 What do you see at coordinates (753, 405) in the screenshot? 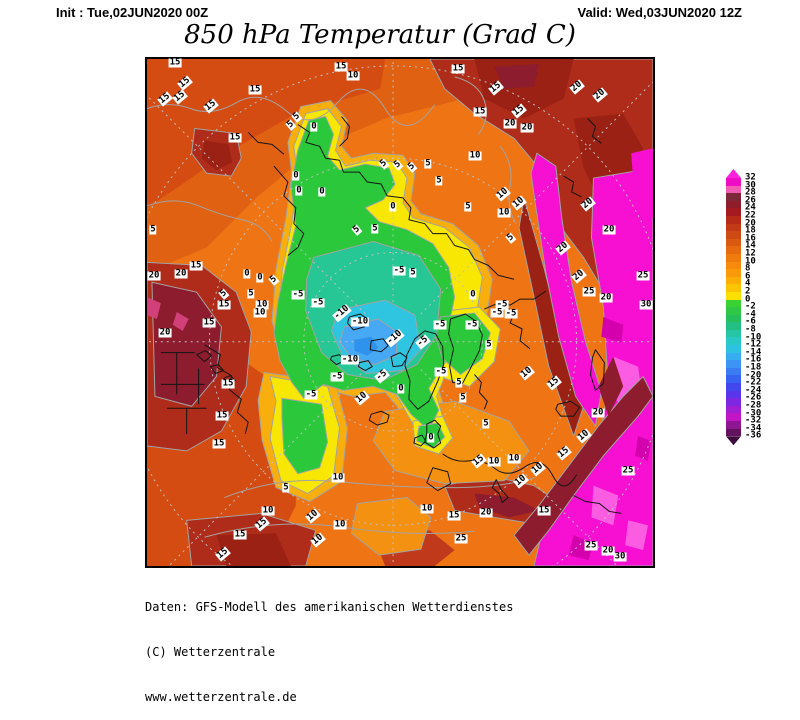
I see `colorbar-tick: -28` at bounding box center [753, 405].